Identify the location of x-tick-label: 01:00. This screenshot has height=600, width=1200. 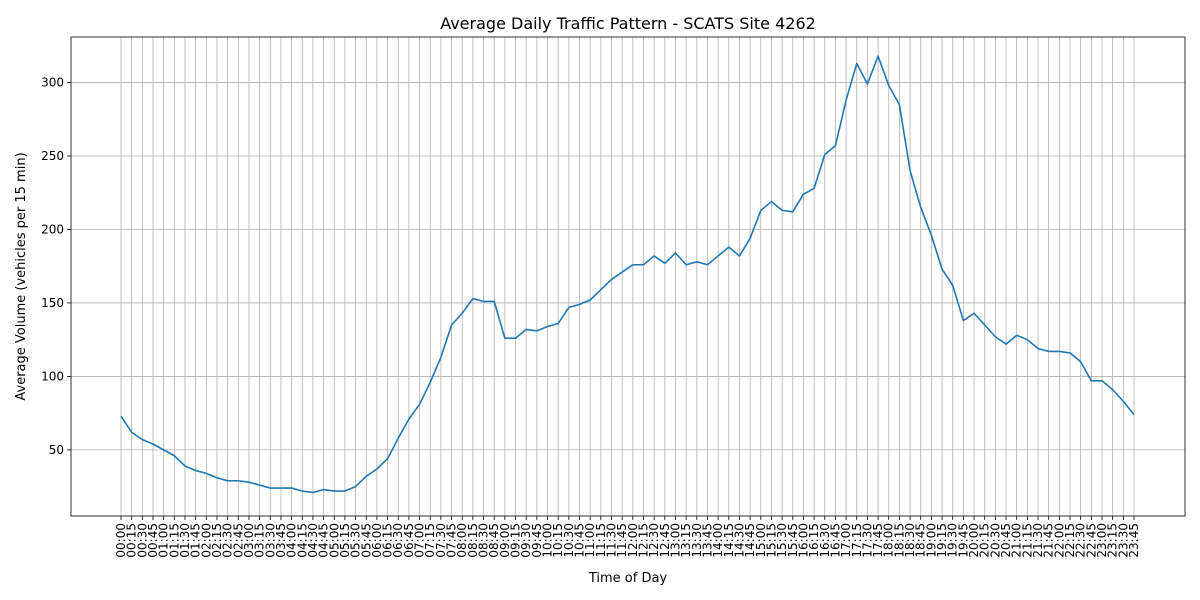
(164, 540).